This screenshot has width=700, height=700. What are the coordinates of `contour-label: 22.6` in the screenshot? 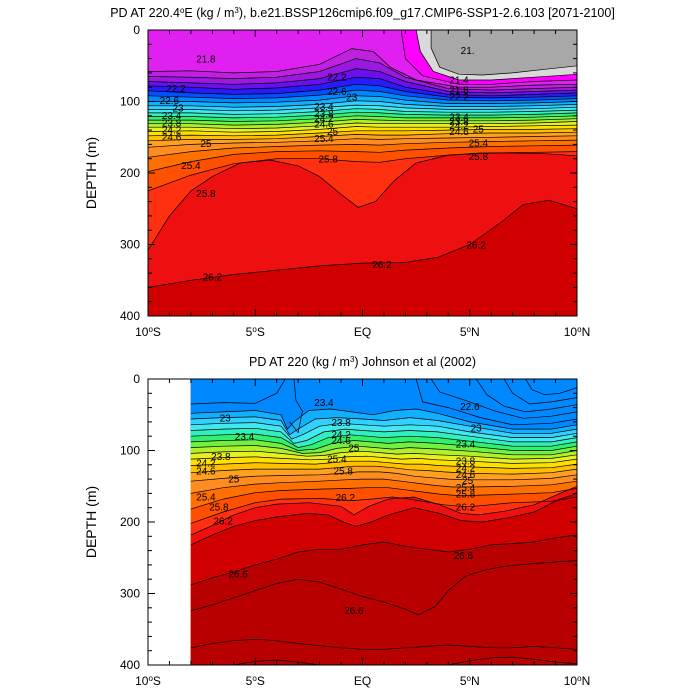 It's located at (170, 101).